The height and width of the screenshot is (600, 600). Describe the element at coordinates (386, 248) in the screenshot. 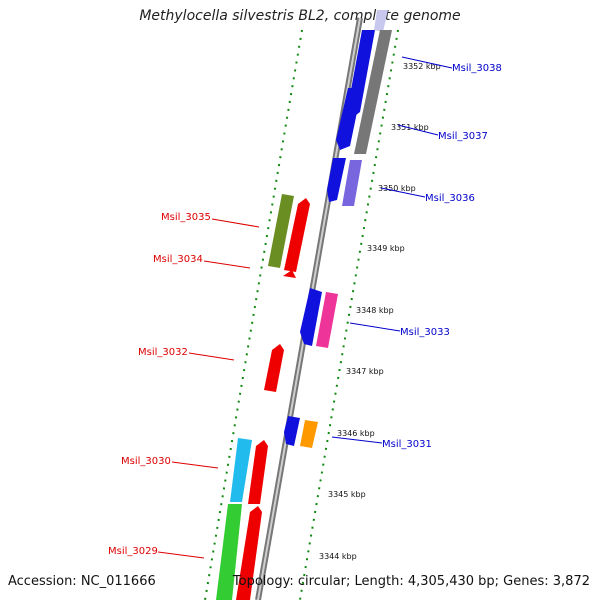

I see `tick-label: 3349 kbp` at that location.